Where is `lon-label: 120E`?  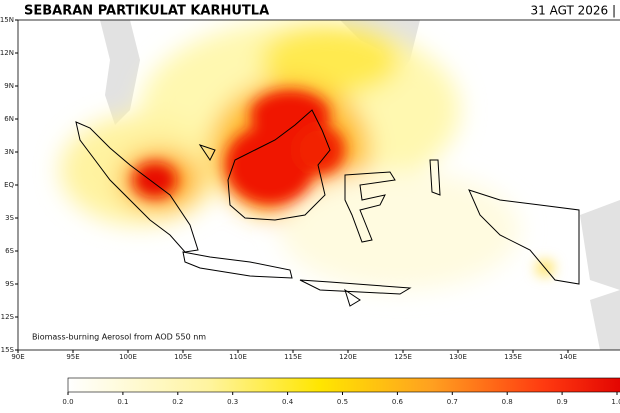 lon-label: 120E is located at coordinates (348, 357).